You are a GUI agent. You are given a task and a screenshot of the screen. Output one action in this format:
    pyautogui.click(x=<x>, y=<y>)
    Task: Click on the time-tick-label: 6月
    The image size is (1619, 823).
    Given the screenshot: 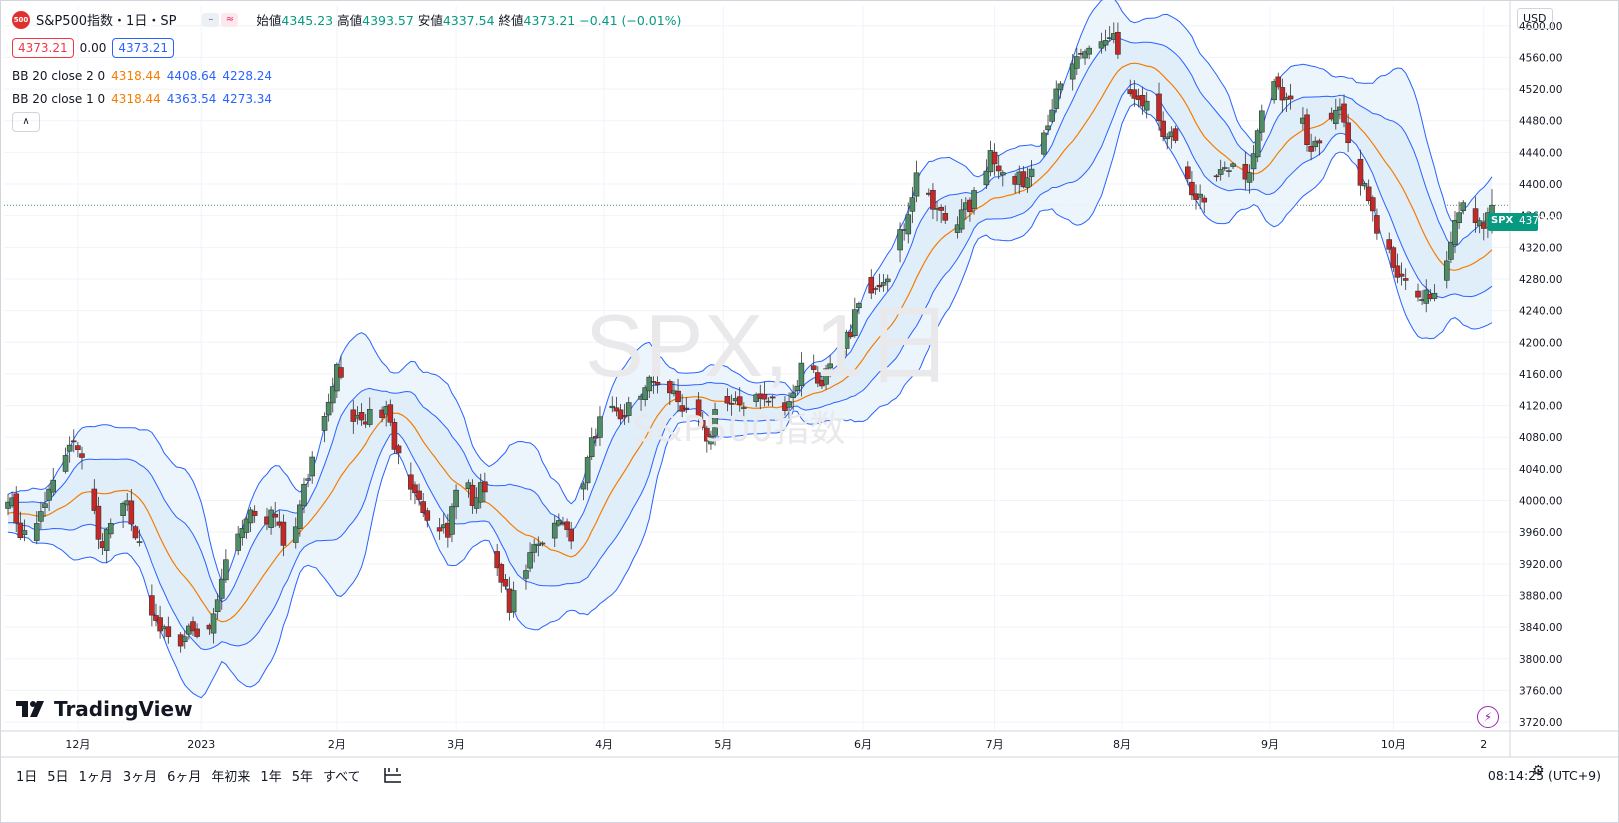 What is the action you would take?
    pyautogui.click(x=863, y=744)
    